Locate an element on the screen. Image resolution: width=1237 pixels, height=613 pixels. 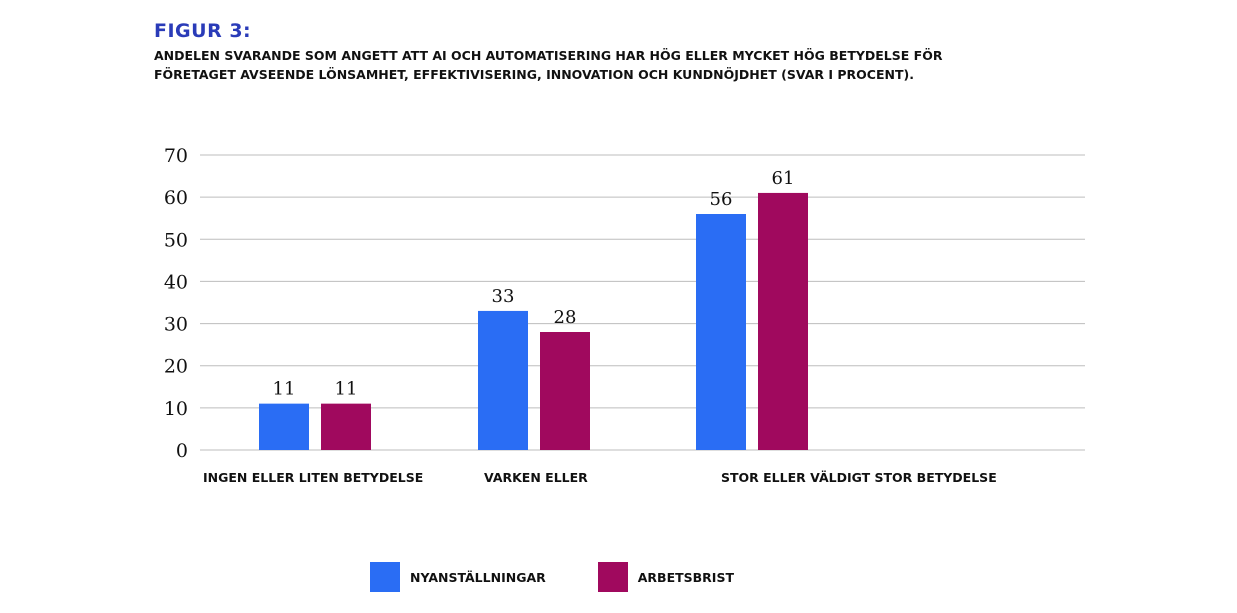
legend-item-arbetsbrist: ARBETSBRIST is located at coordinates (665, 577).